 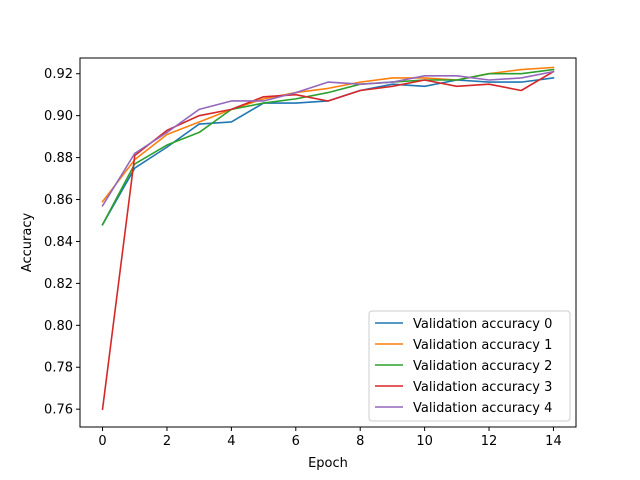 What do you see at coordinates (489, 441) in the screenshot?
I see `x-tick-label: 12` at bounding box center [489, 441].